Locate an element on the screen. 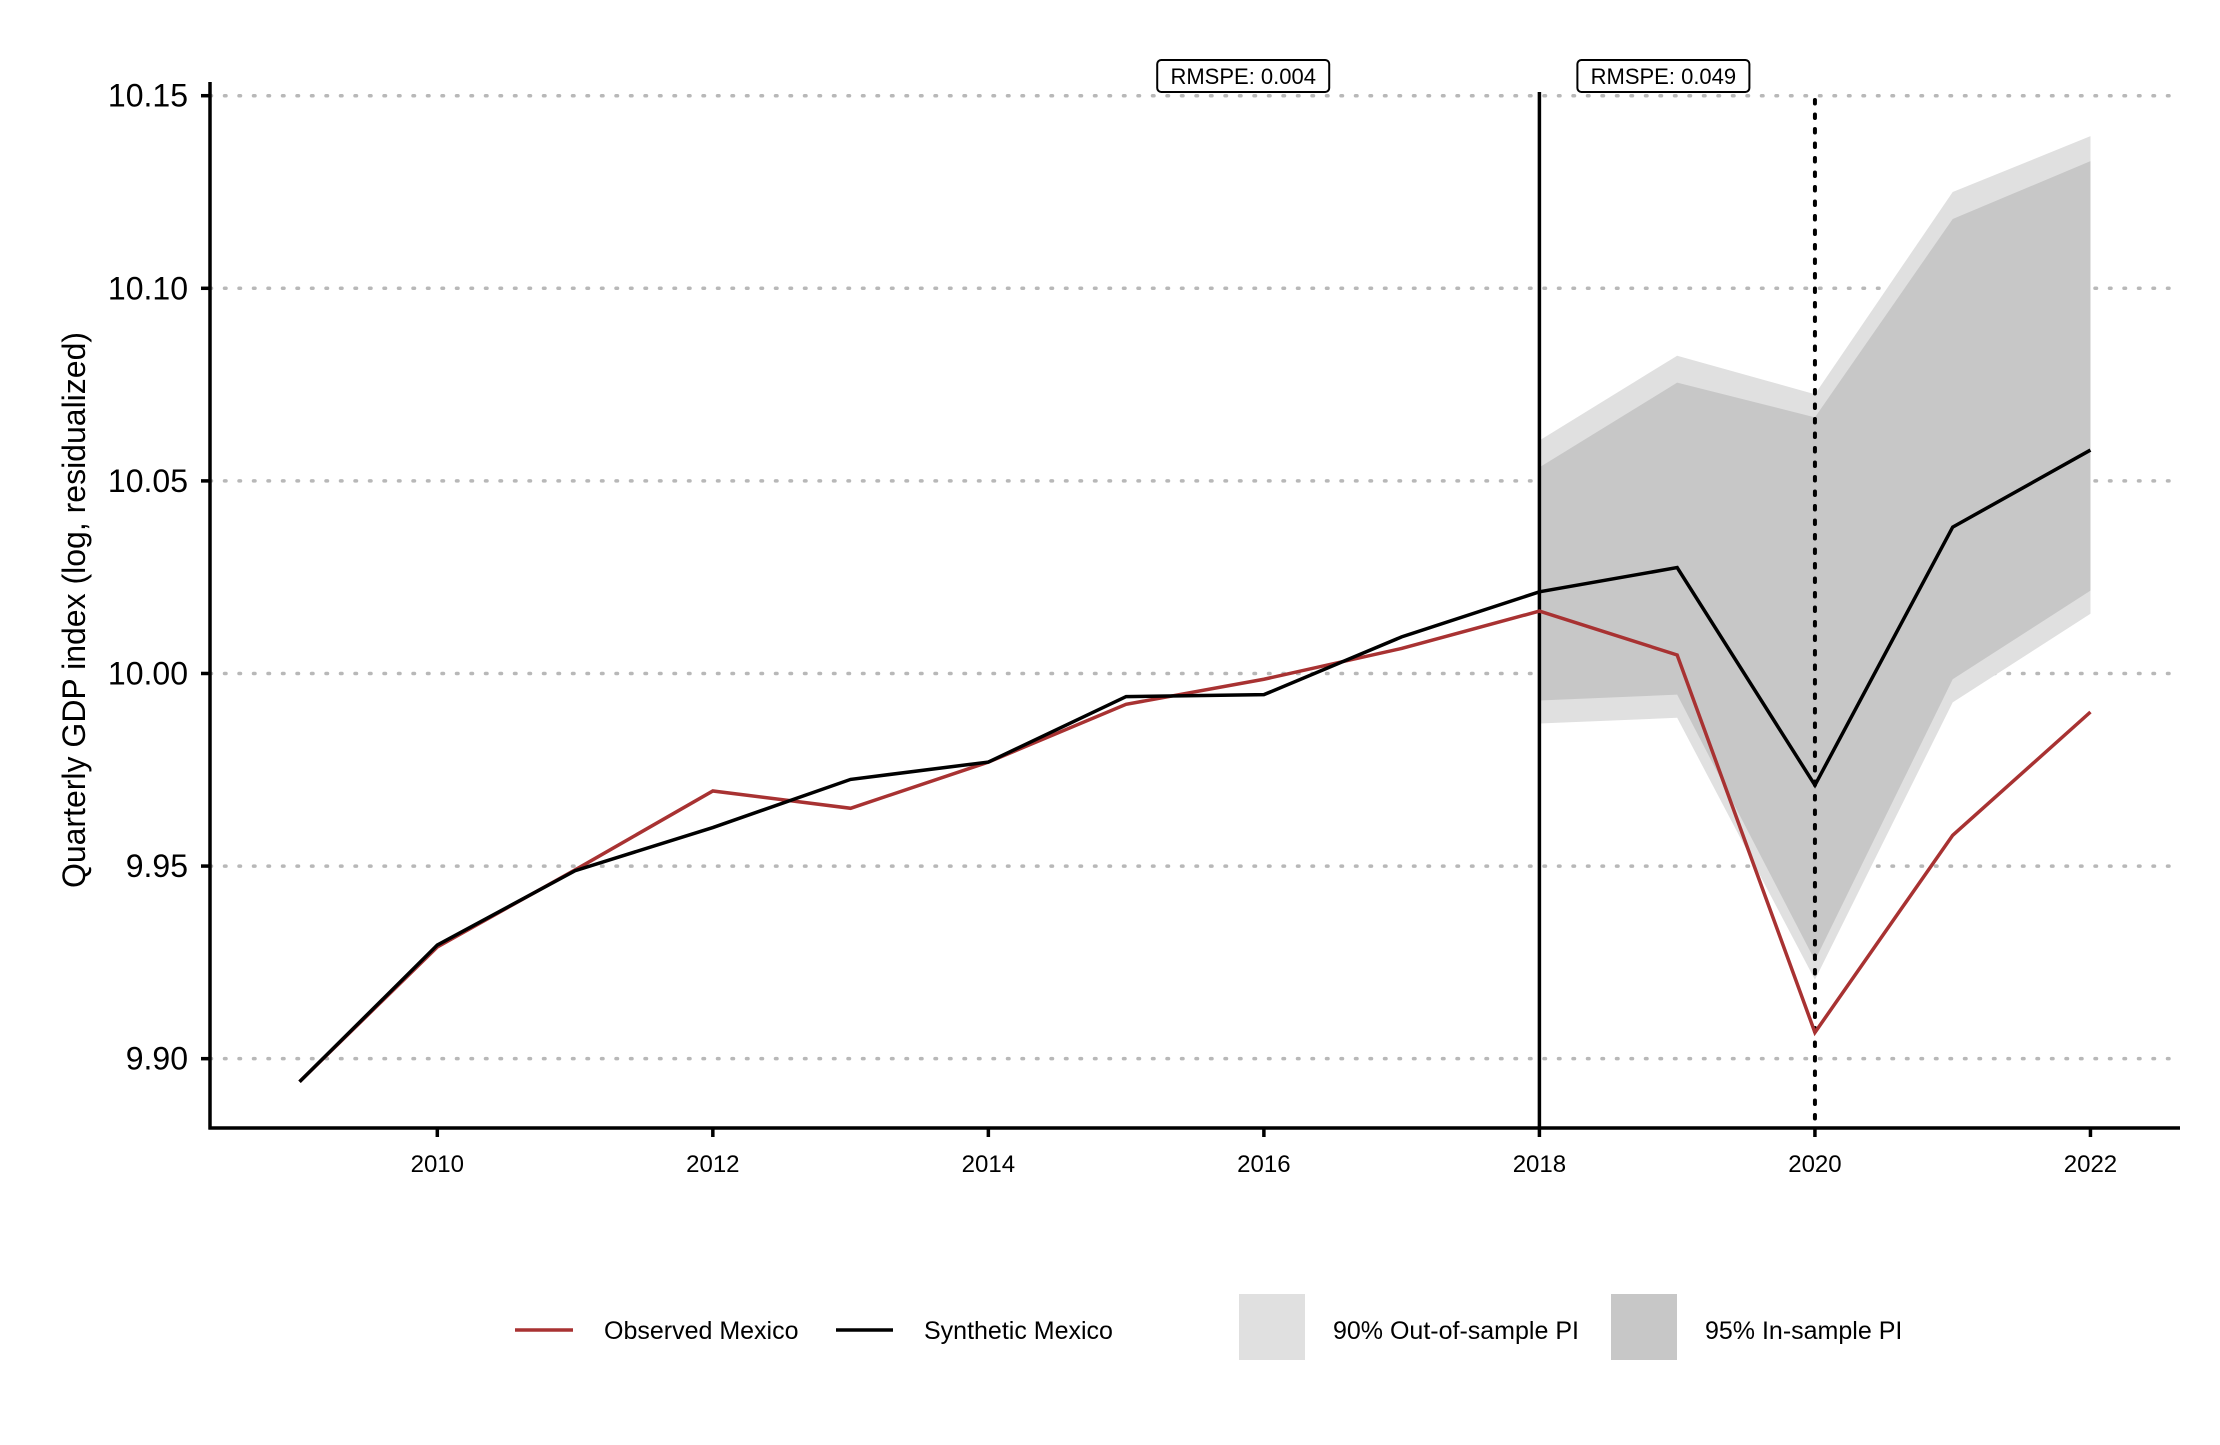  y-tick-label-0: 9.90 is located at coordinates (157, 1059).